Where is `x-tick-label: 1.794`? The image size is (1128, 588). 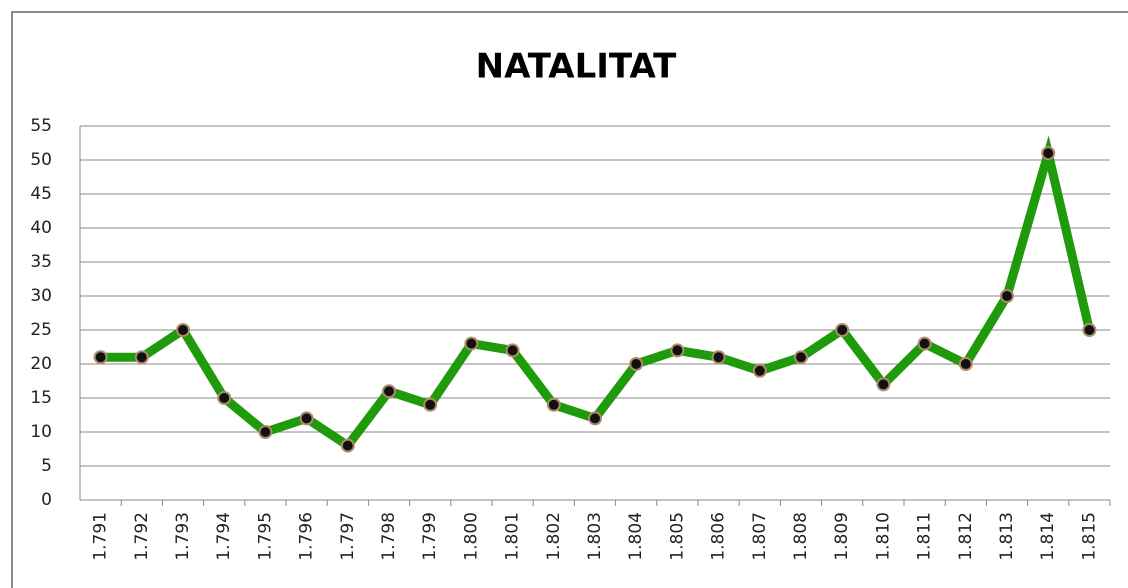
x-tick-label: 1.794 is located at coordinates (224, 536).